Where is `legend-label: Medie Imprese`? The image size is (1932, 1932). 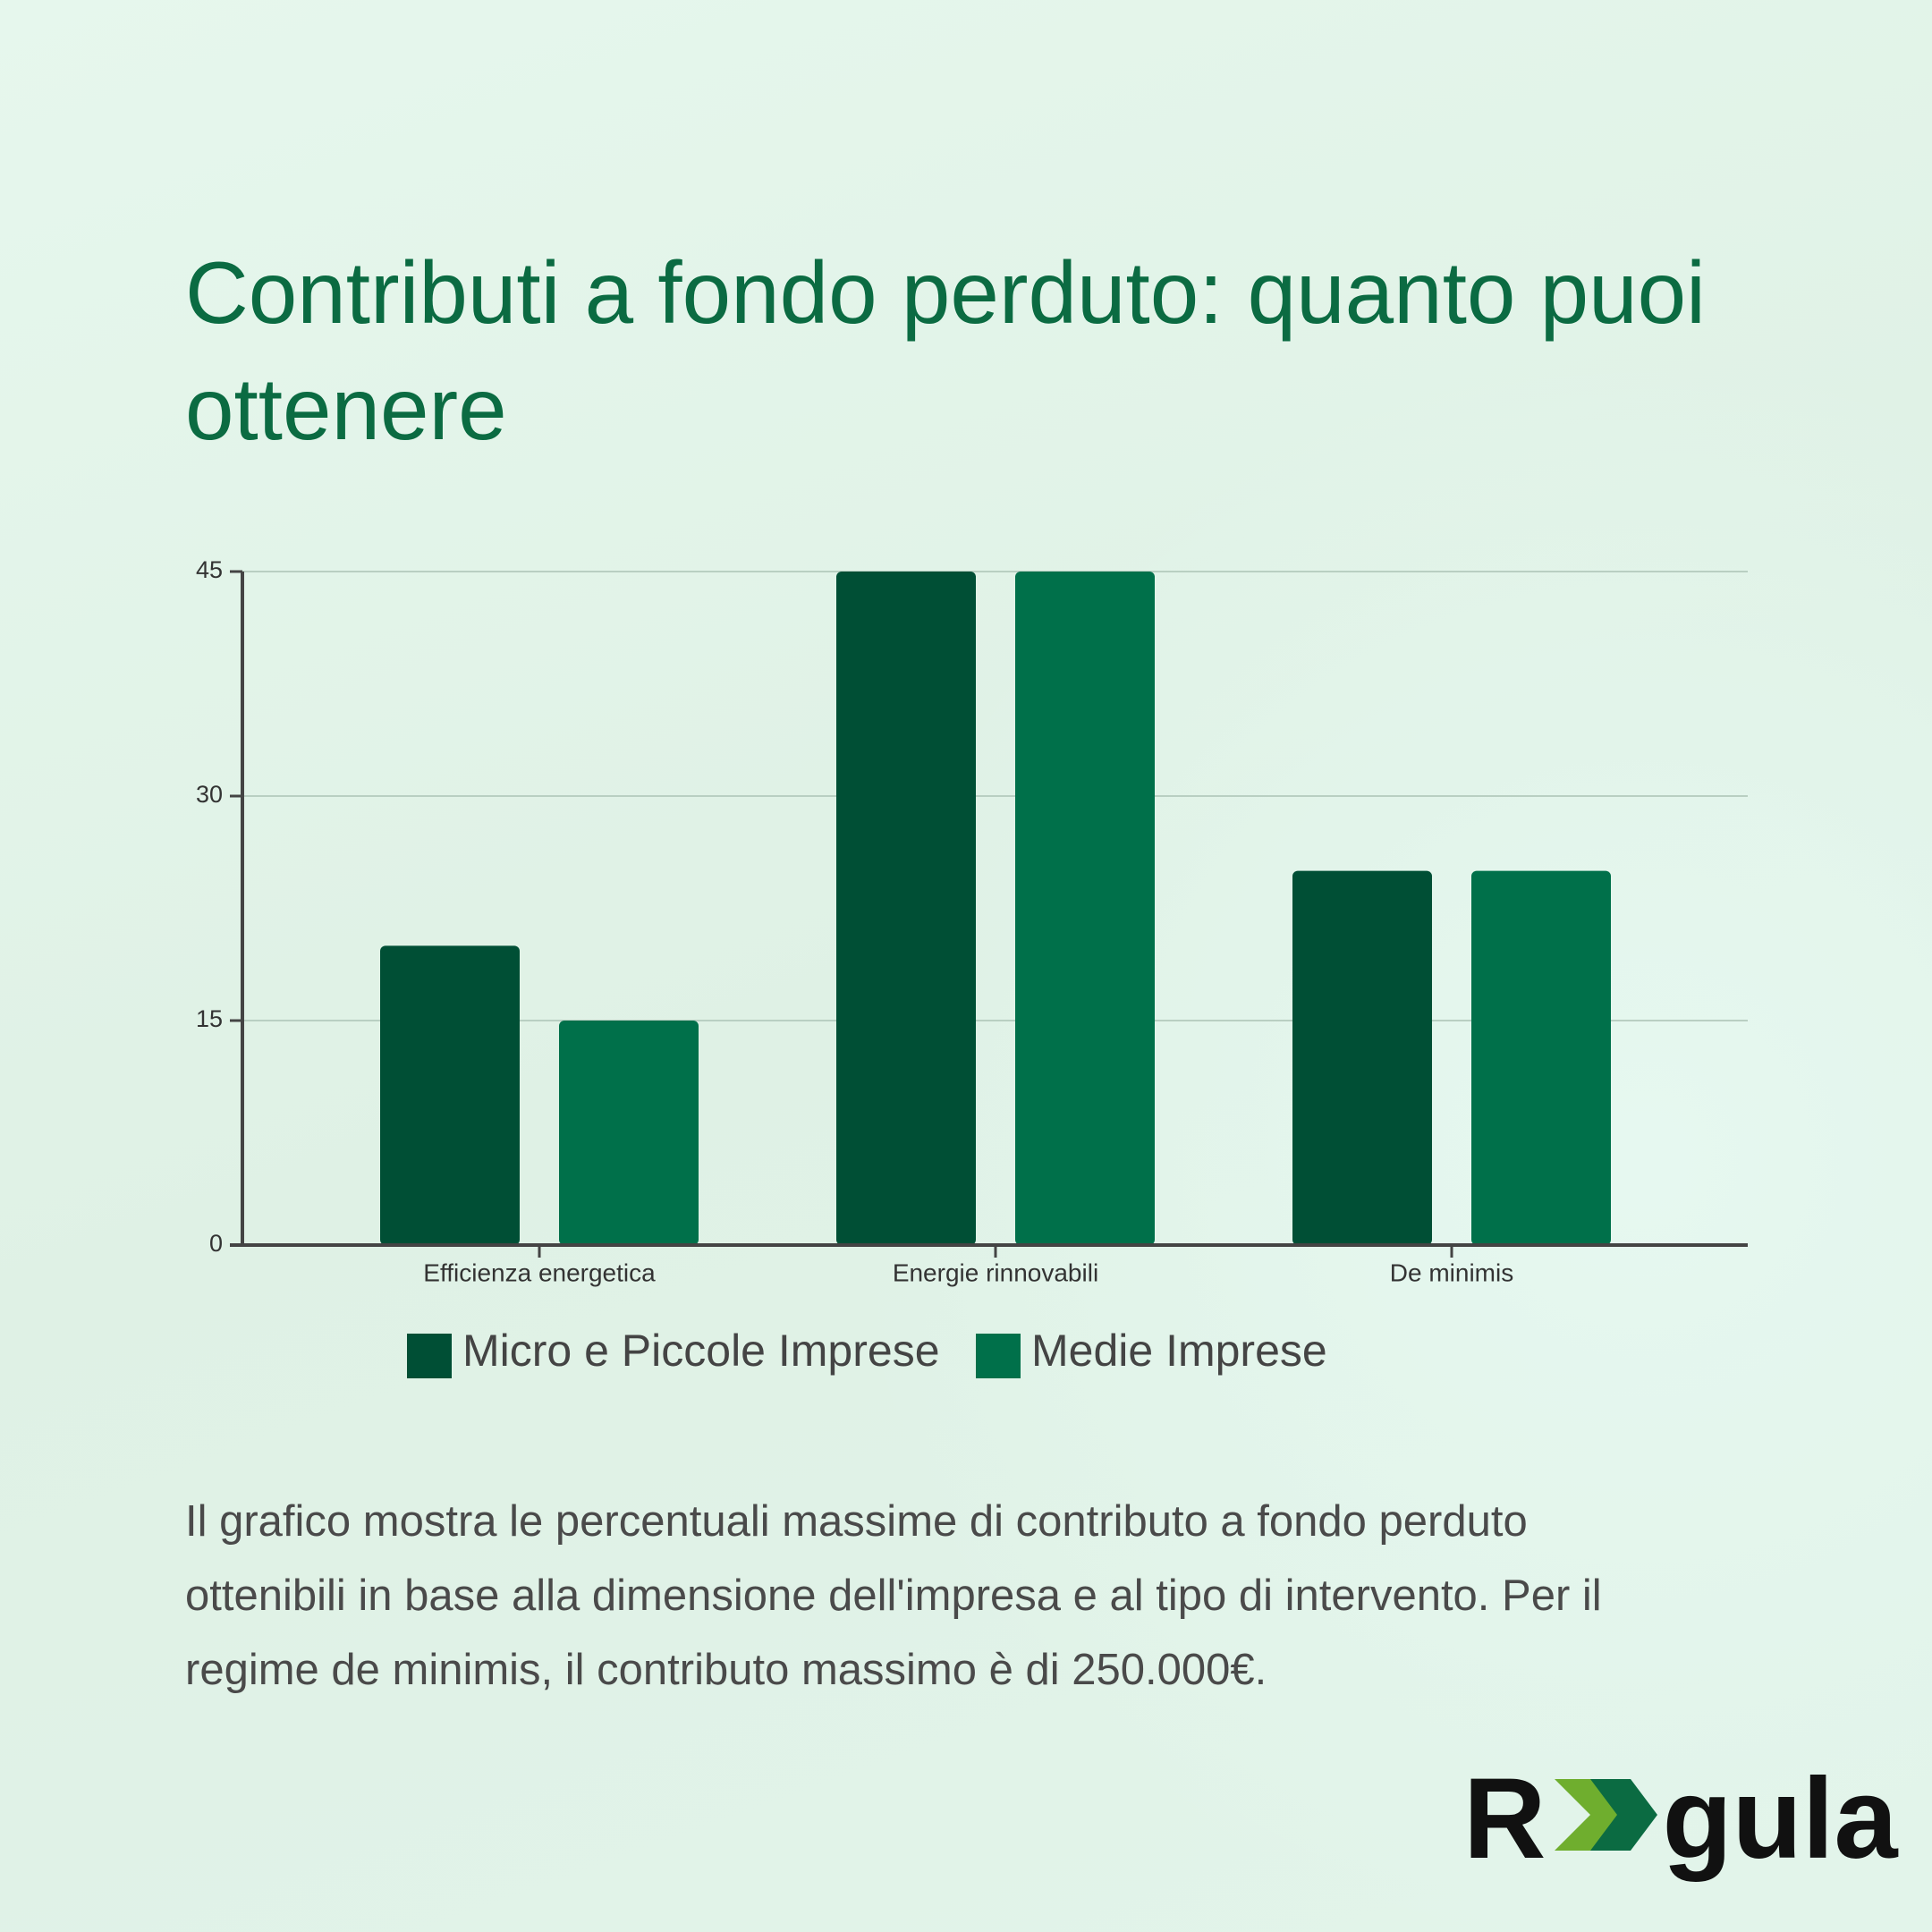
legend-label: Medie Imprese is located at coordinates (1179, 1351).